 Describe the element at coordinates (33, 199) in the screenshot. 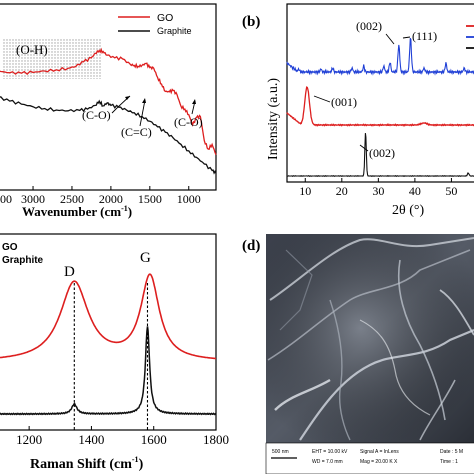

I see `panel-a-xtick-label-3000: 3000` at that location.